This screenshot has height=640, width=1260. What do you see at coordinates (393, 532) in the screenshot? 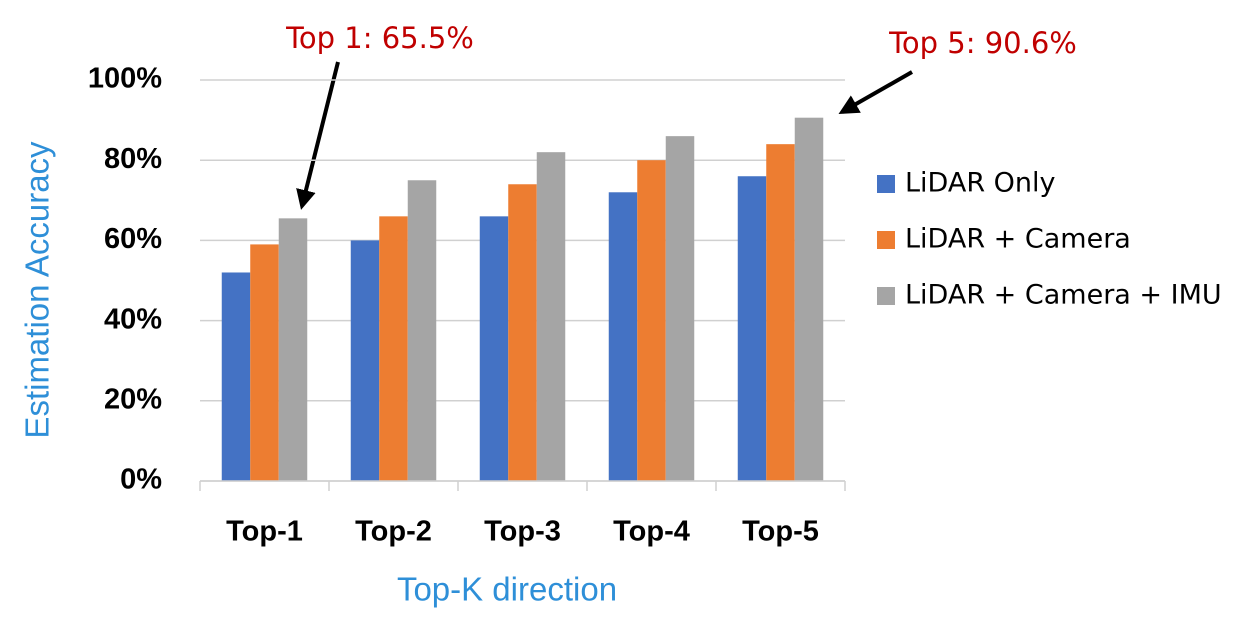
I see `x-tick-label: Top-2` at bounding box center [393, 532].